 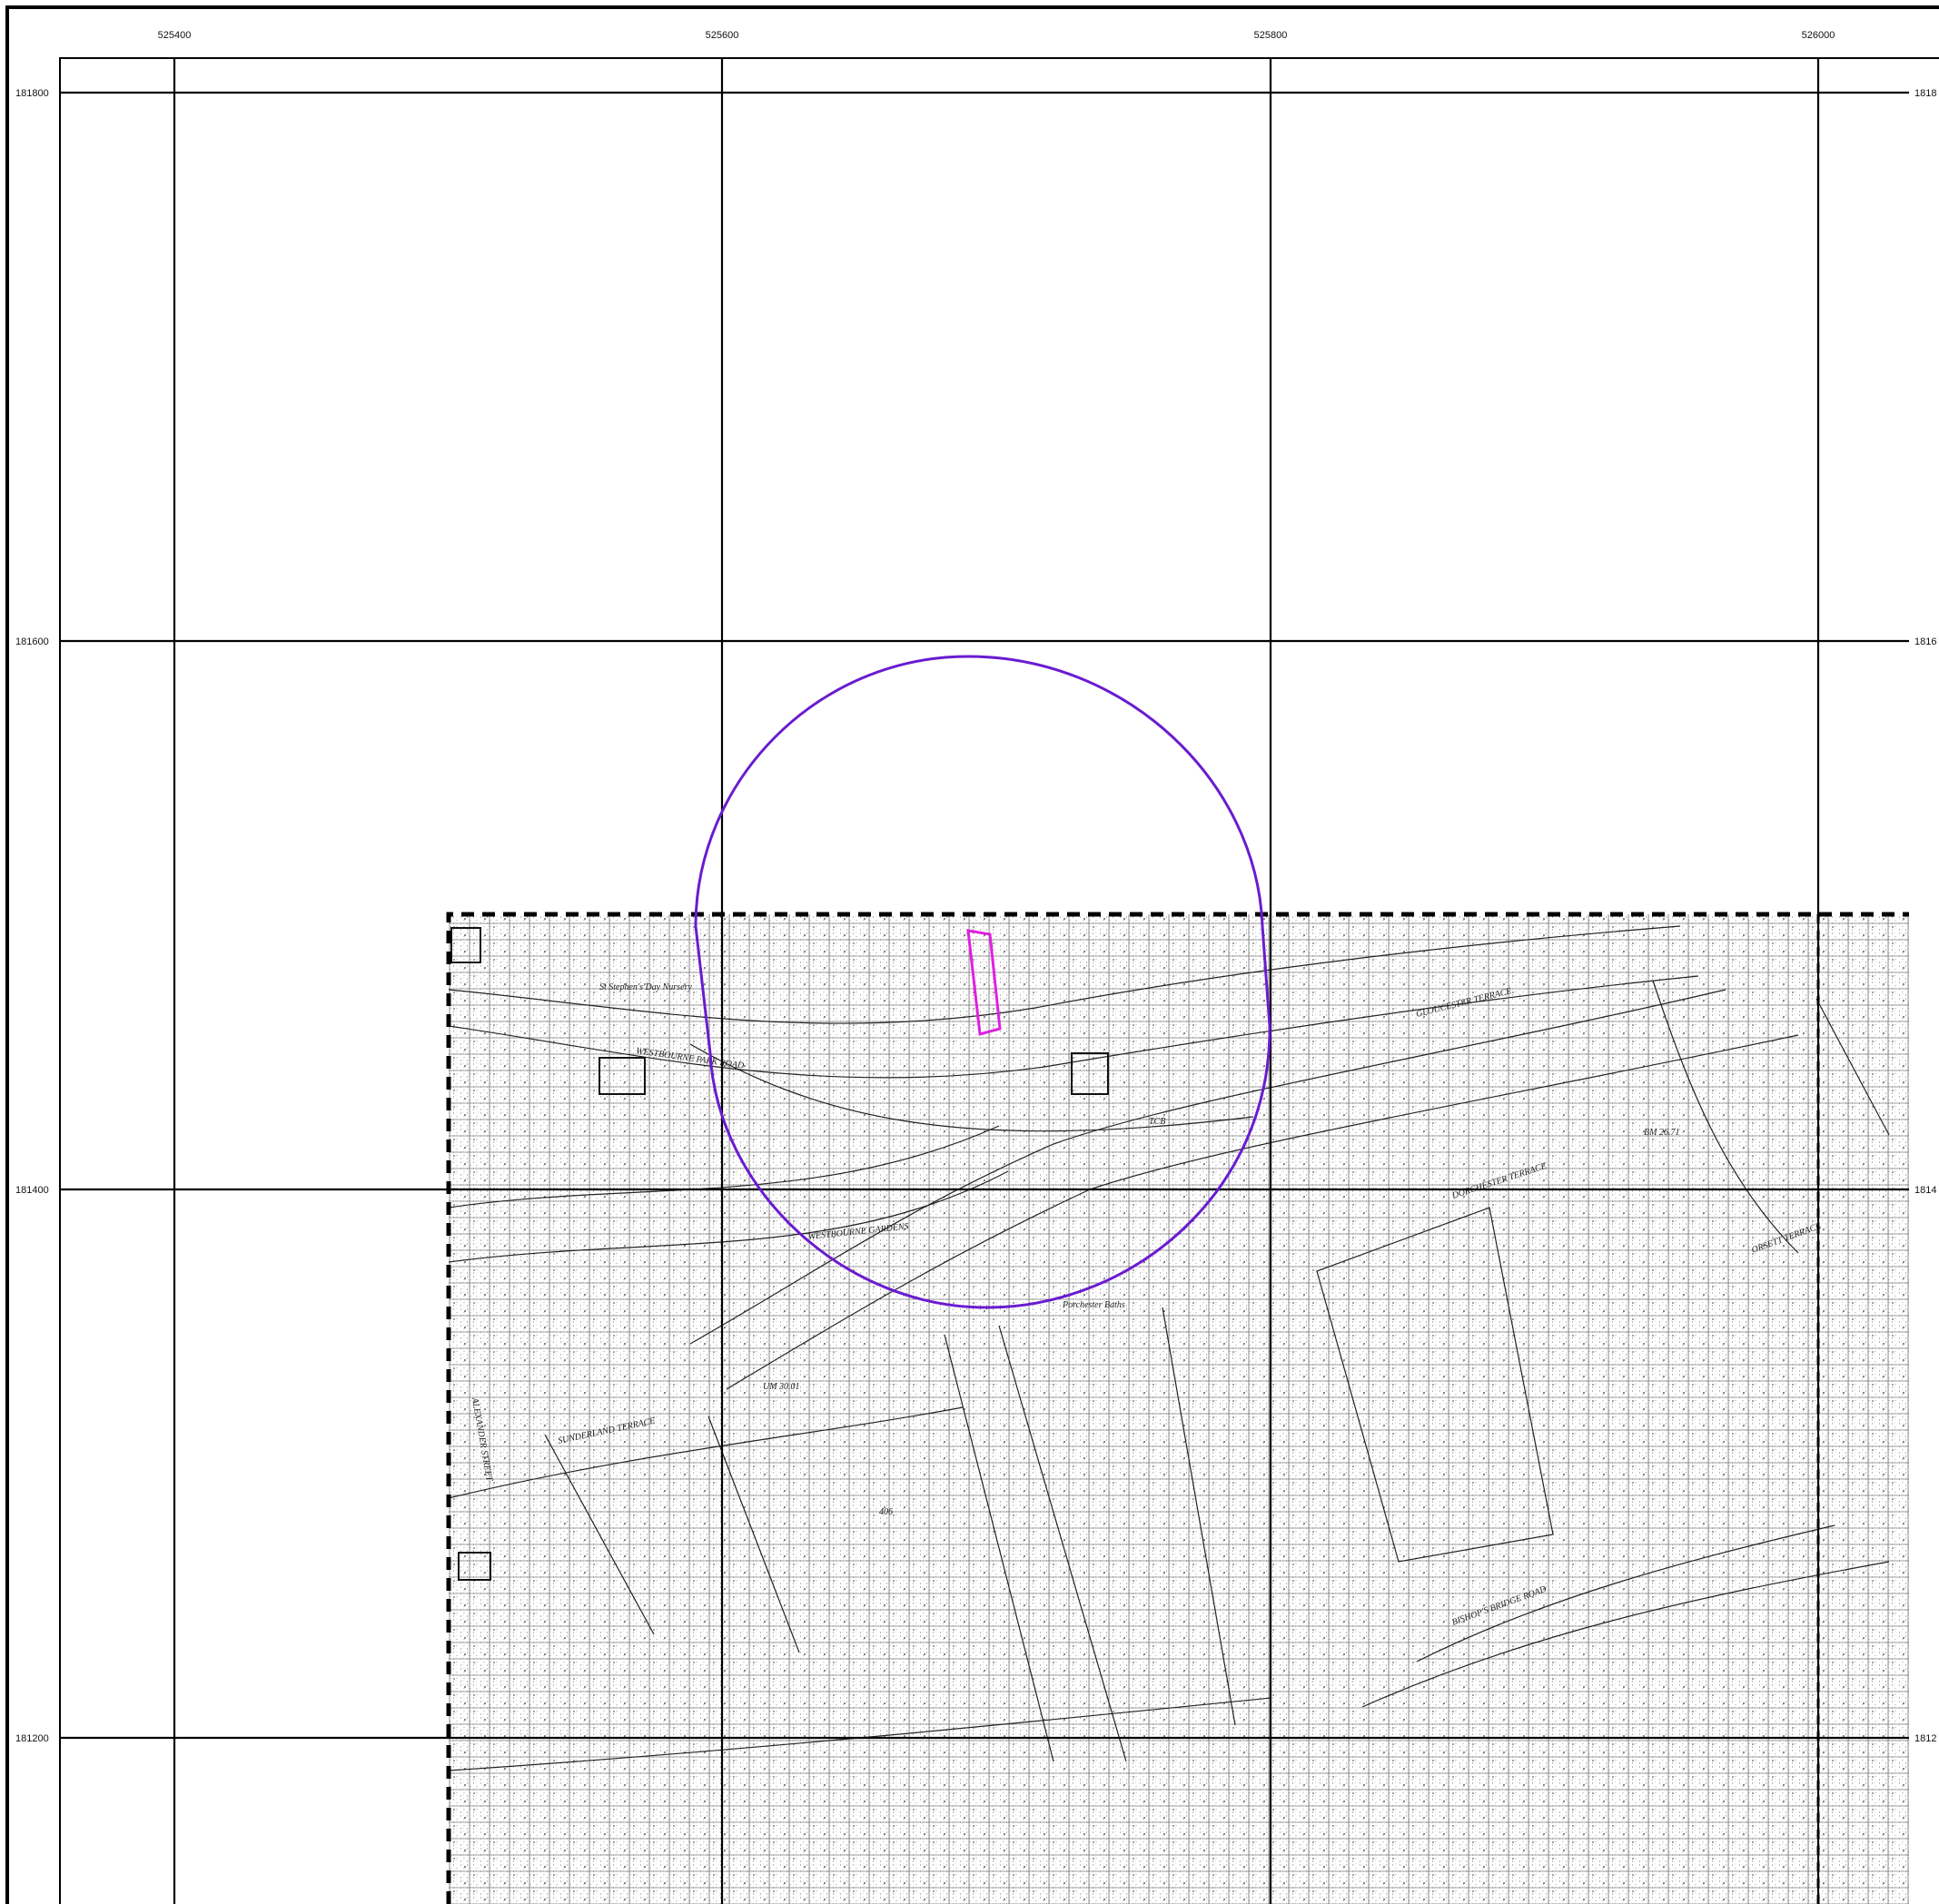 What do you see at coordinates (646, 987) in the screenshot?
I see `label-st-stephens: St Stephen's Day Nursery` at bounding box center [646, 987].